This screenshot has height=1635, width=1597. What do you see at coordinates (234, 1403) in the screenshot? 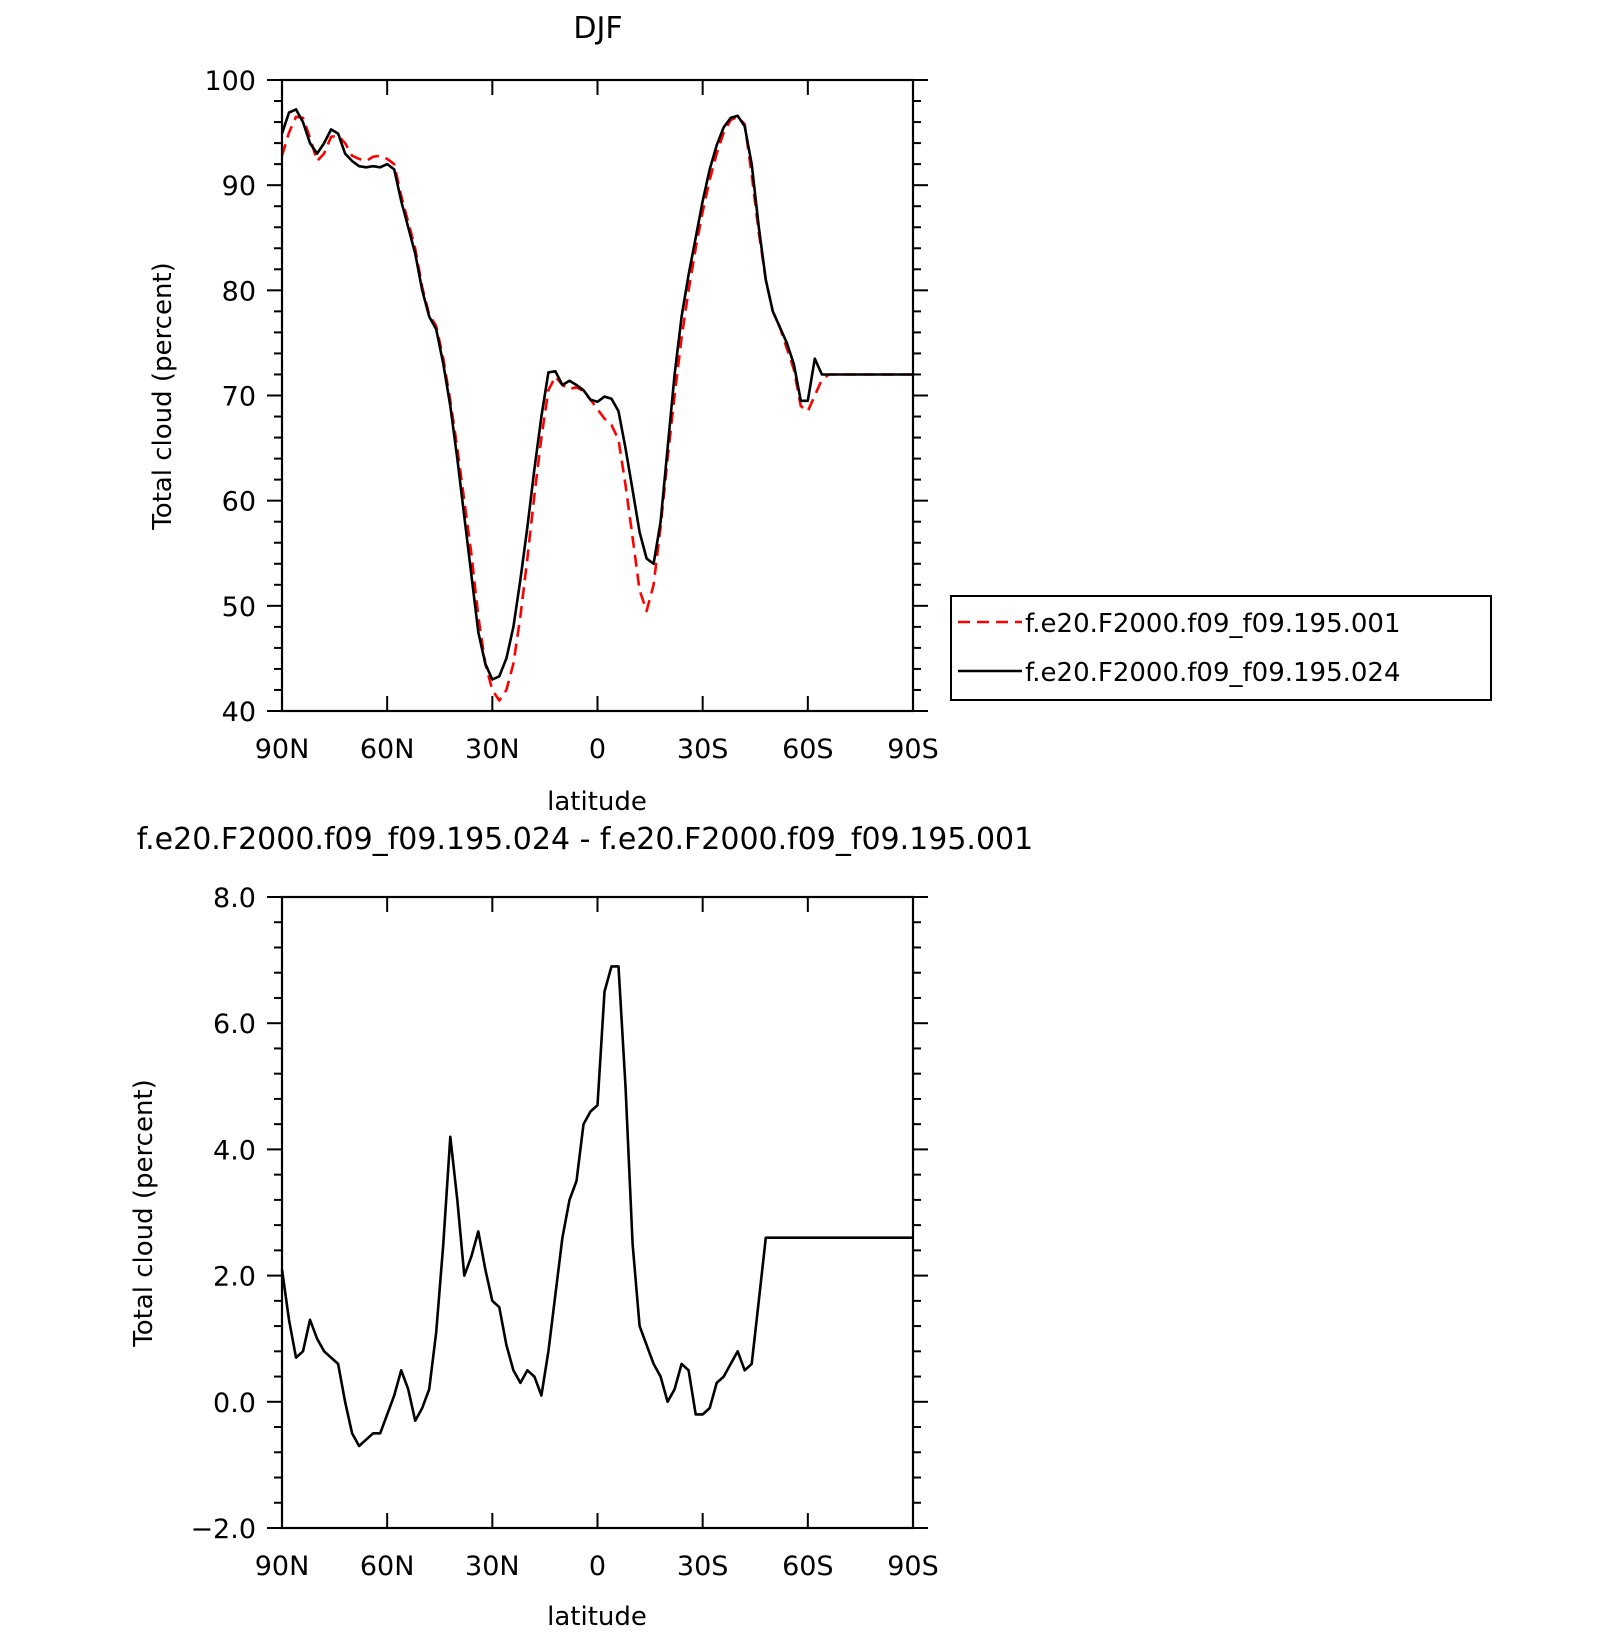
I see `y-tick-label: 0.0` at bounding box center [234, 1403].